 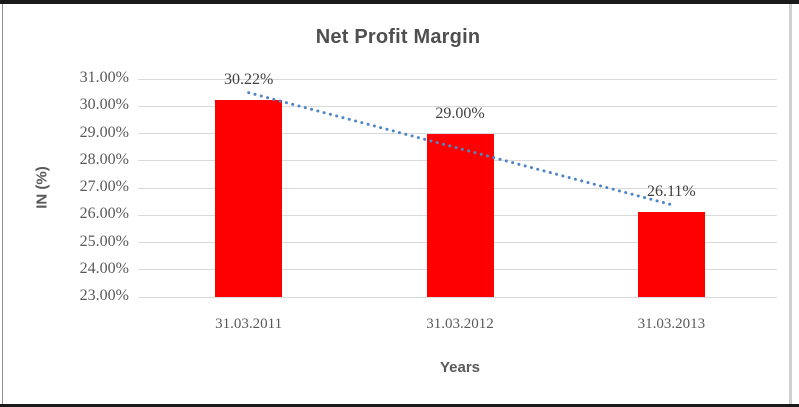 What do you see at coordinates (2, 204) in the screenshot?
I see `frame-border-left` at bounding box center [2, 204].